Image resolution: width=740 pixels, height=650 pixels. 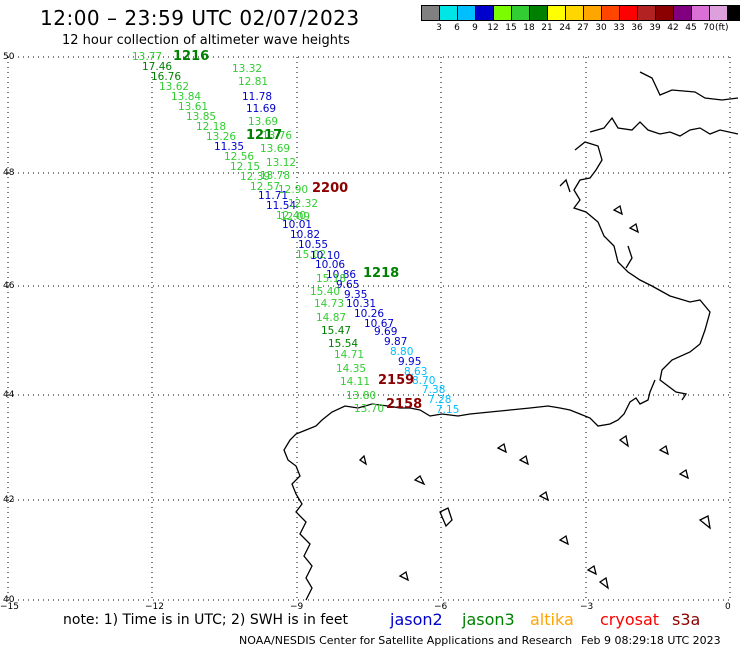 What do you see at coordinates (547, 28) in the screenshot?
I see `color-scale-label: 21` at bounding box center [547, 28].